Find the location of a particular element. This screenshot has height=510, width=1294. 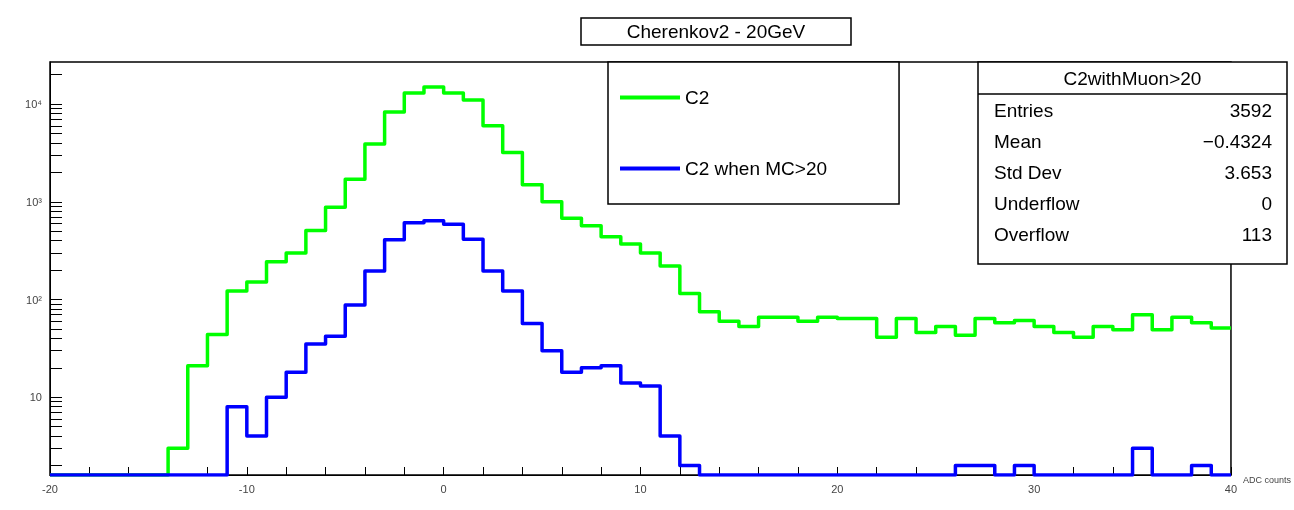

annotation: Entries is located at coordinates (1024, 110).